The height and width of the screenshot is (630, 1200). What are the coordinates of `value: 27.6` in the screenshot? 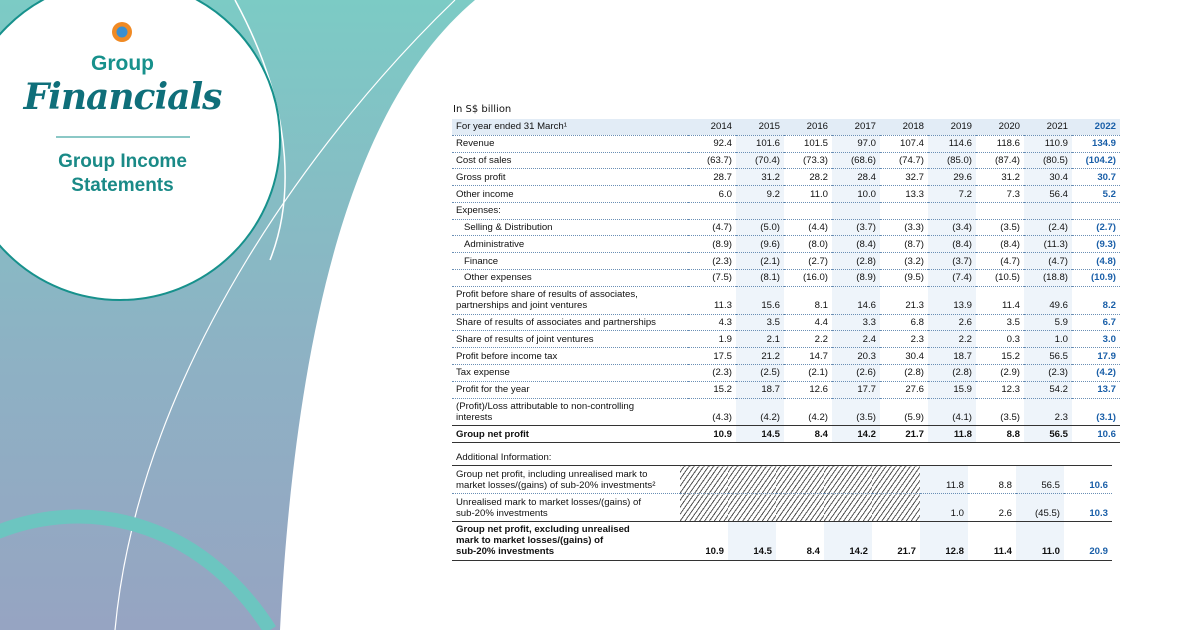 It's located at (904, 390).